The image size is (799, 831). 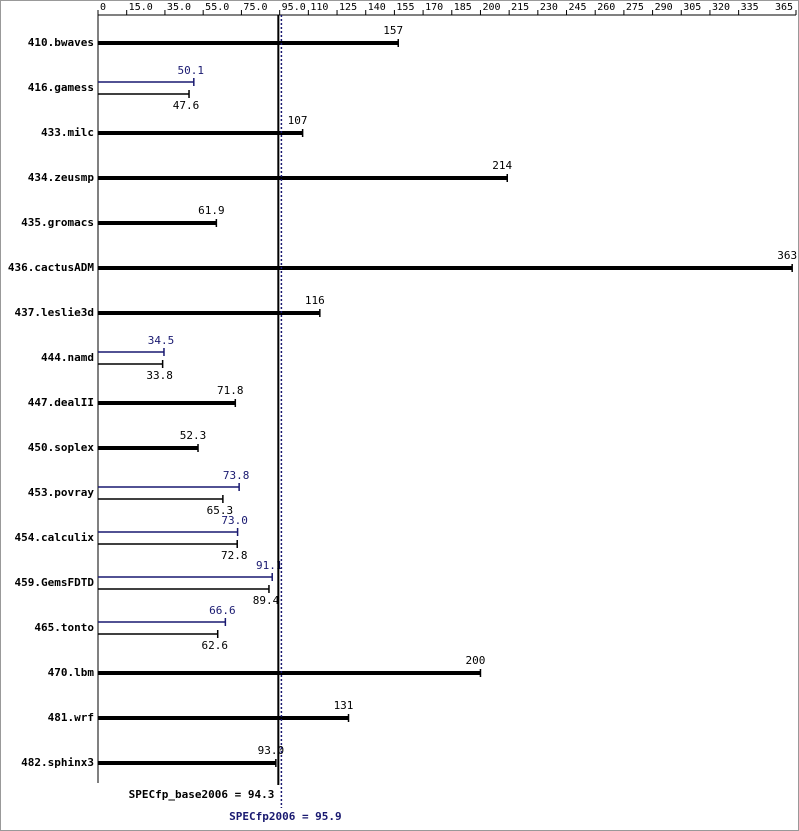 What do you see at coordinates (405, 7) in the screenshot?
I see `x-tick-label: 155` at bounding box center [405, 7].